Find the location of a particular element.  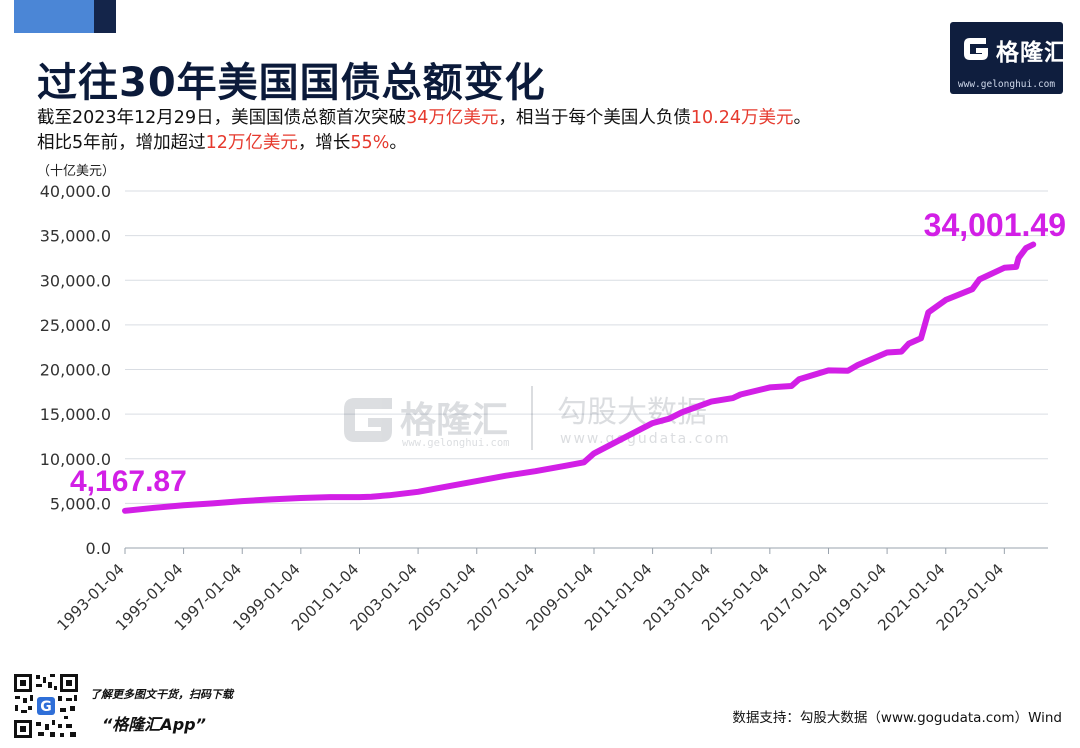

footer-app-name: “格隆汇App” is located at coordinates (154, 724).